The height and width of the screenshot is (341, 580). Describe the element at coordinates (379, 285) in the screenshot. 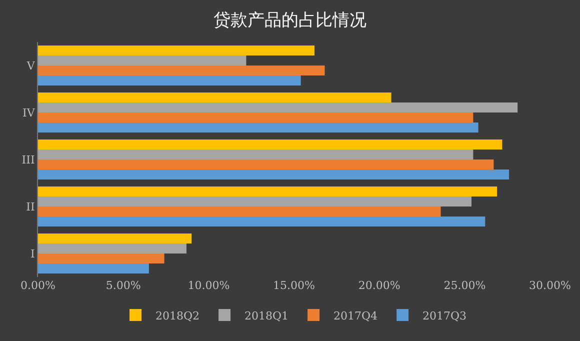

I see `x-tick-label: 20.00%` at that location.